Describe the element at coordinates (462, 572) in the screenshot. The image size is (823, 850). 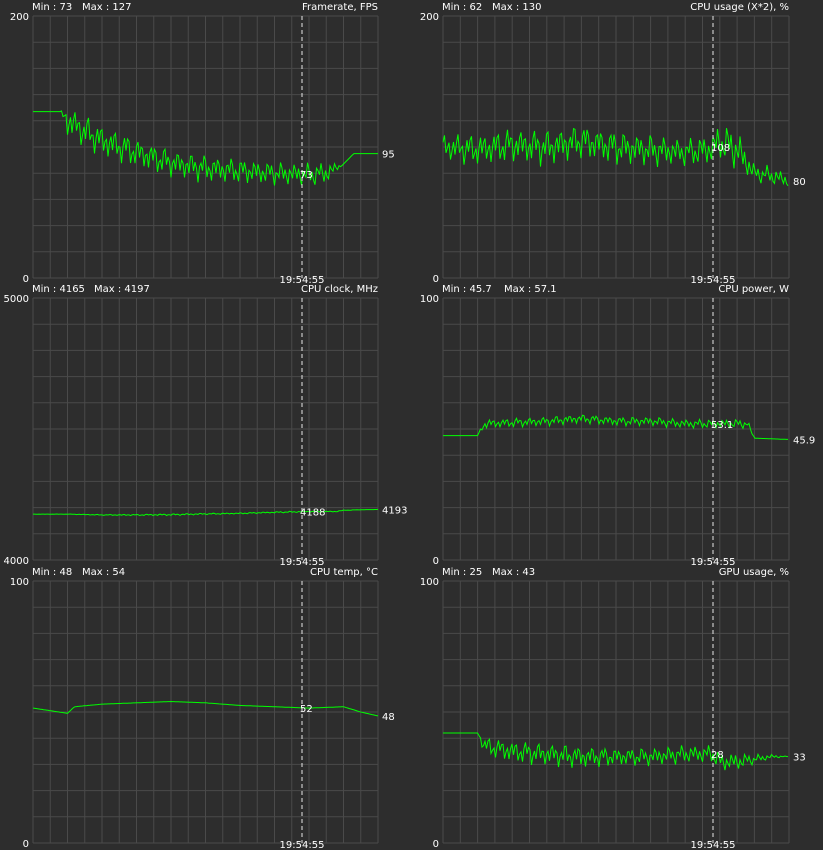
I see `min-label: Min : 25` at that location.